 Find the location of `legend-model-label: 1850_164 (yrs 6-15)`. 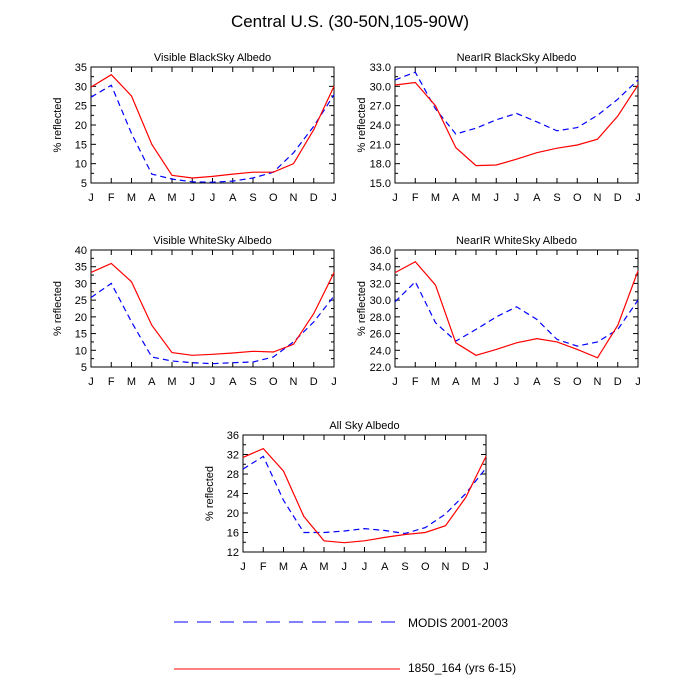

legend-model-label: 1850_164 (yrs 6-15) is located at coordinates (462, 668).